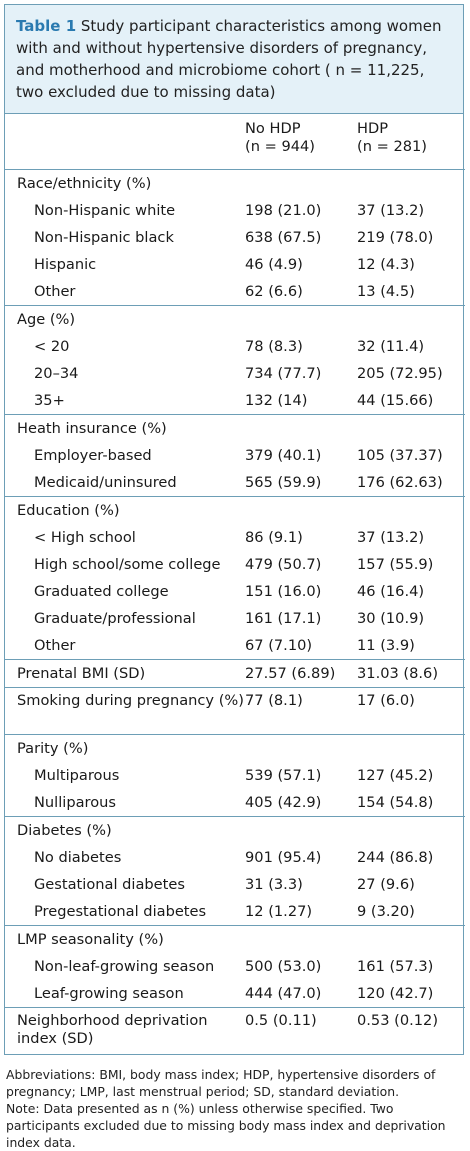 The height and width of the screenshot is (1151, 470). What do you see at coordinates (283, 210) in the screenshot?
I see `no-hdp-value: 198 (21.0)` at bounding box center [283, 210].